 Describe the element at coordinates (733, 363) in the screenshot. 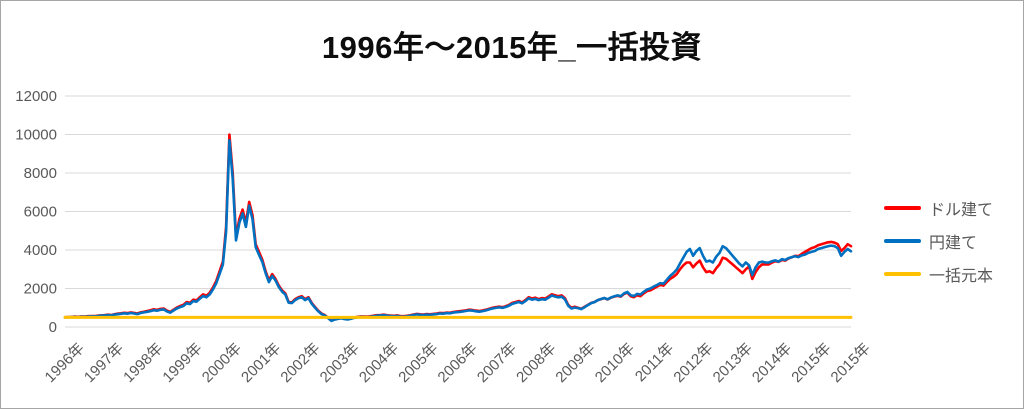

I see `x-tick-label: 2013年` at that location.